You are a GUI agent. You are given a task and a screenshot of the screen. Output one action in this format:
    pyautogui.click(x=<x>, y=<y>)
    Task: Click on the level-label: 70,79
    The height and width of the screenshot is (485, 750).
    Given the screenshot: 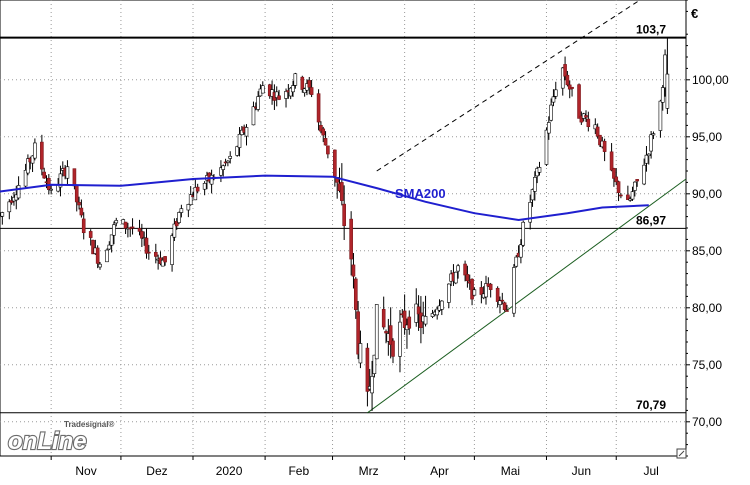 What is the action you would take?
    pyautogui.click(x=651, y=405)
    